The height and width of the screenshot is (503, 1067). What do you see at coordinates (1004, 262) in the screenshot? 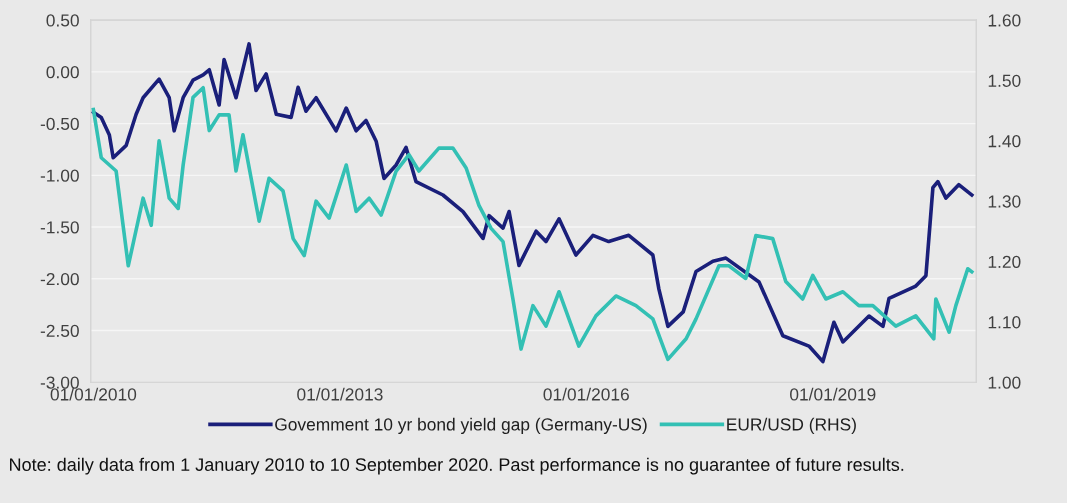
I see `y2-tick-label: 1.20` at bounding box center [1004, 262].